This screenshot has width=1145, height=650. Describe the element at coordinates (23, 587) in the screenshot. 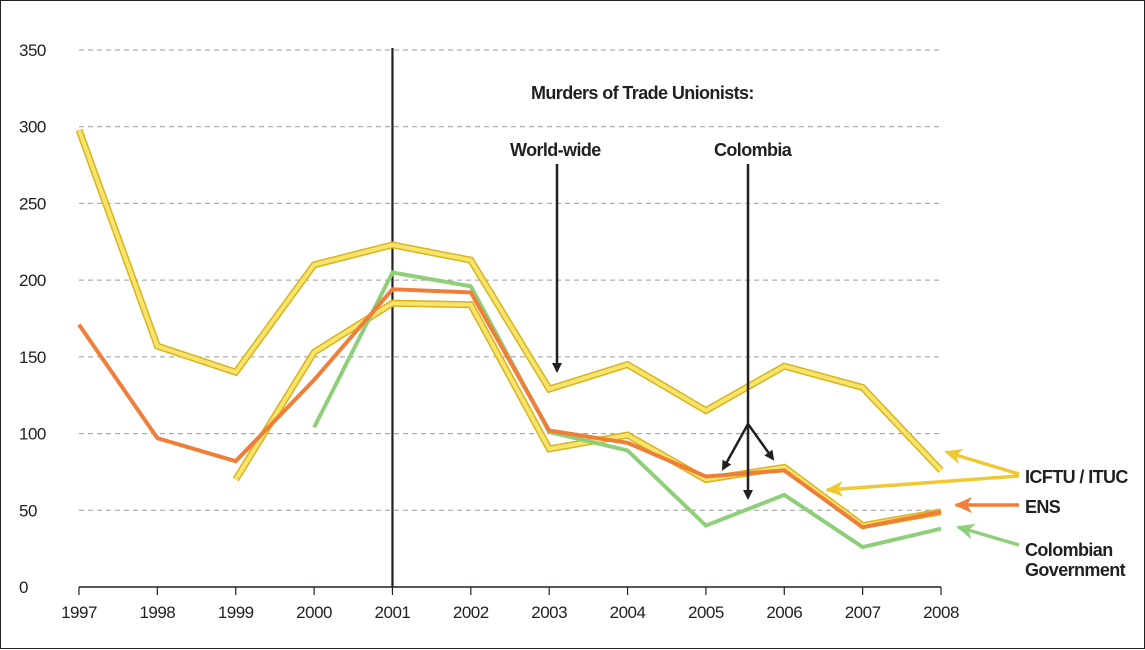

I see `y-tick-label-0: 0` at that location.